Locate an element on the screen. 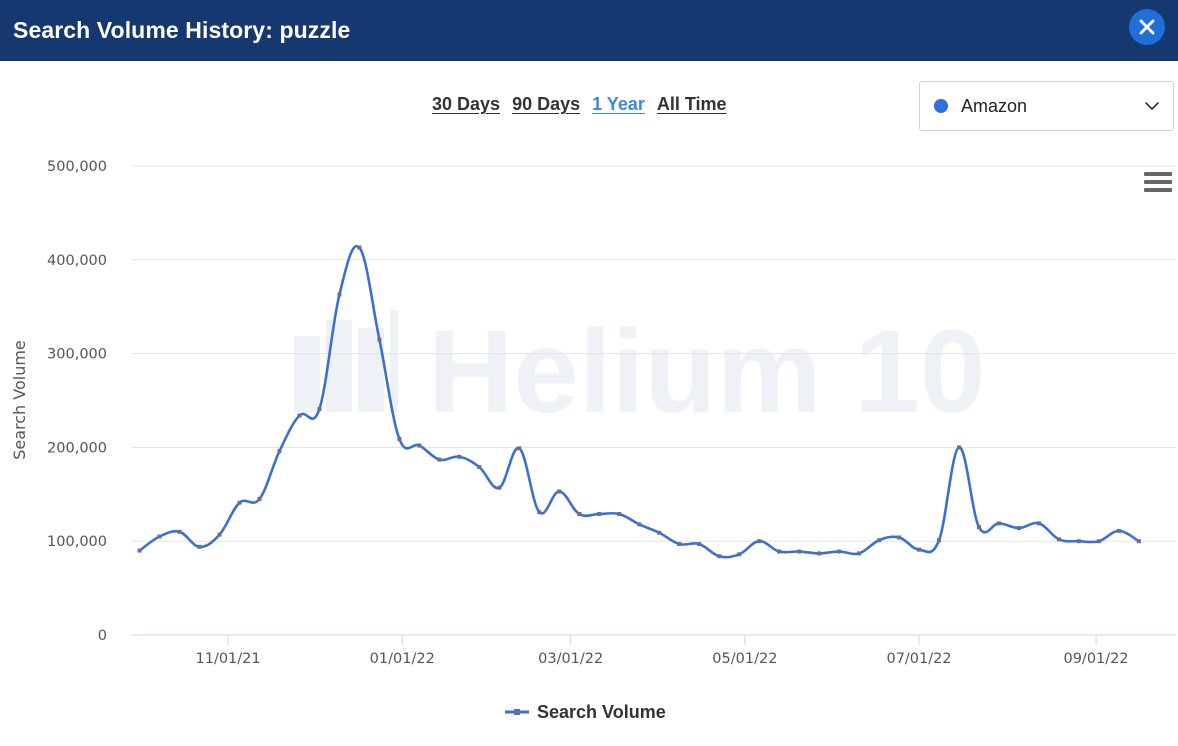  y-axis-title: Search Volume is located at coordinates (19, 400).